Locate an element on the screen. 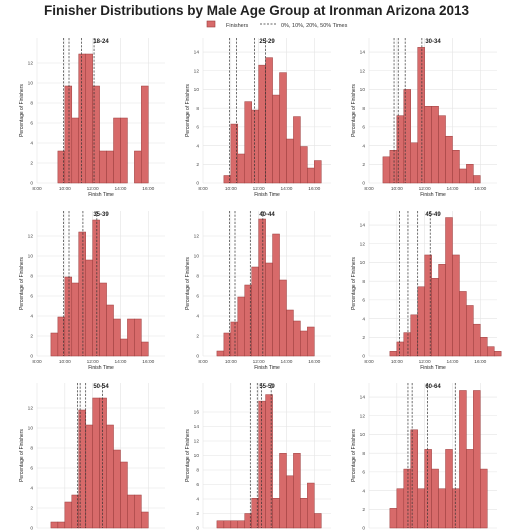  y-tick-label: 0 is located at coordinates (197, 528).